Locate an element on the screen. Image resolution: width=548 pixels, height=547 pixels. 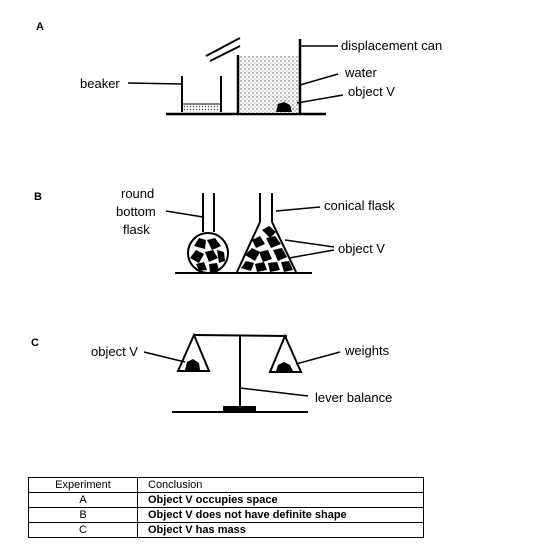
left-pan is located at coordinates (193, 352).